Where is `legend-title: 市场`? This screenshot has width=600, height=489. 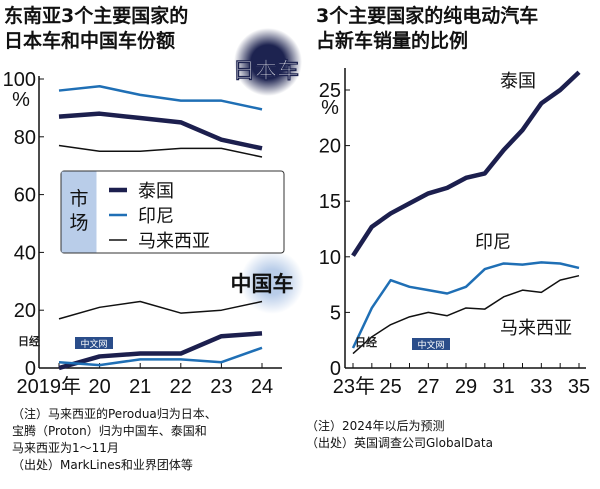 legend-title: 市场 is located at coordinates (78, 211).